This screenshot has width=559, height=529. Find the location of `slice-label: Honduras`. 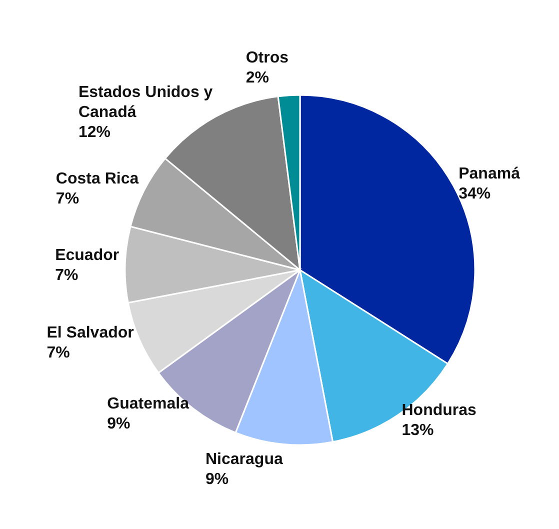

slice-label: Honduras is located at coordinates (439, 411).